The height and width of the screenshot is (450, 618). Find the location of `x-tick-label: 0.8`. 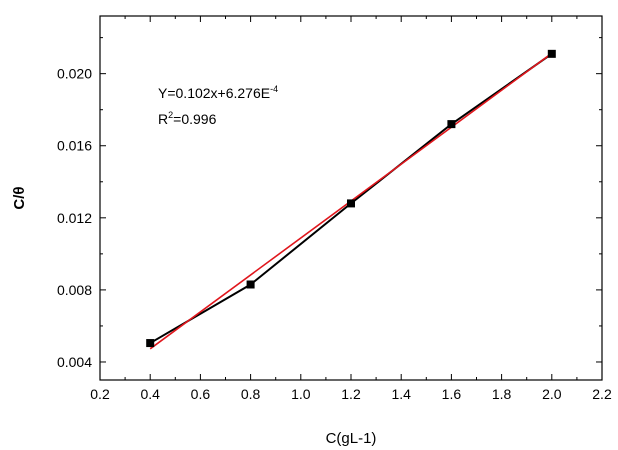

x-tick-label: 0.8 is located at coordinates (251, 394).